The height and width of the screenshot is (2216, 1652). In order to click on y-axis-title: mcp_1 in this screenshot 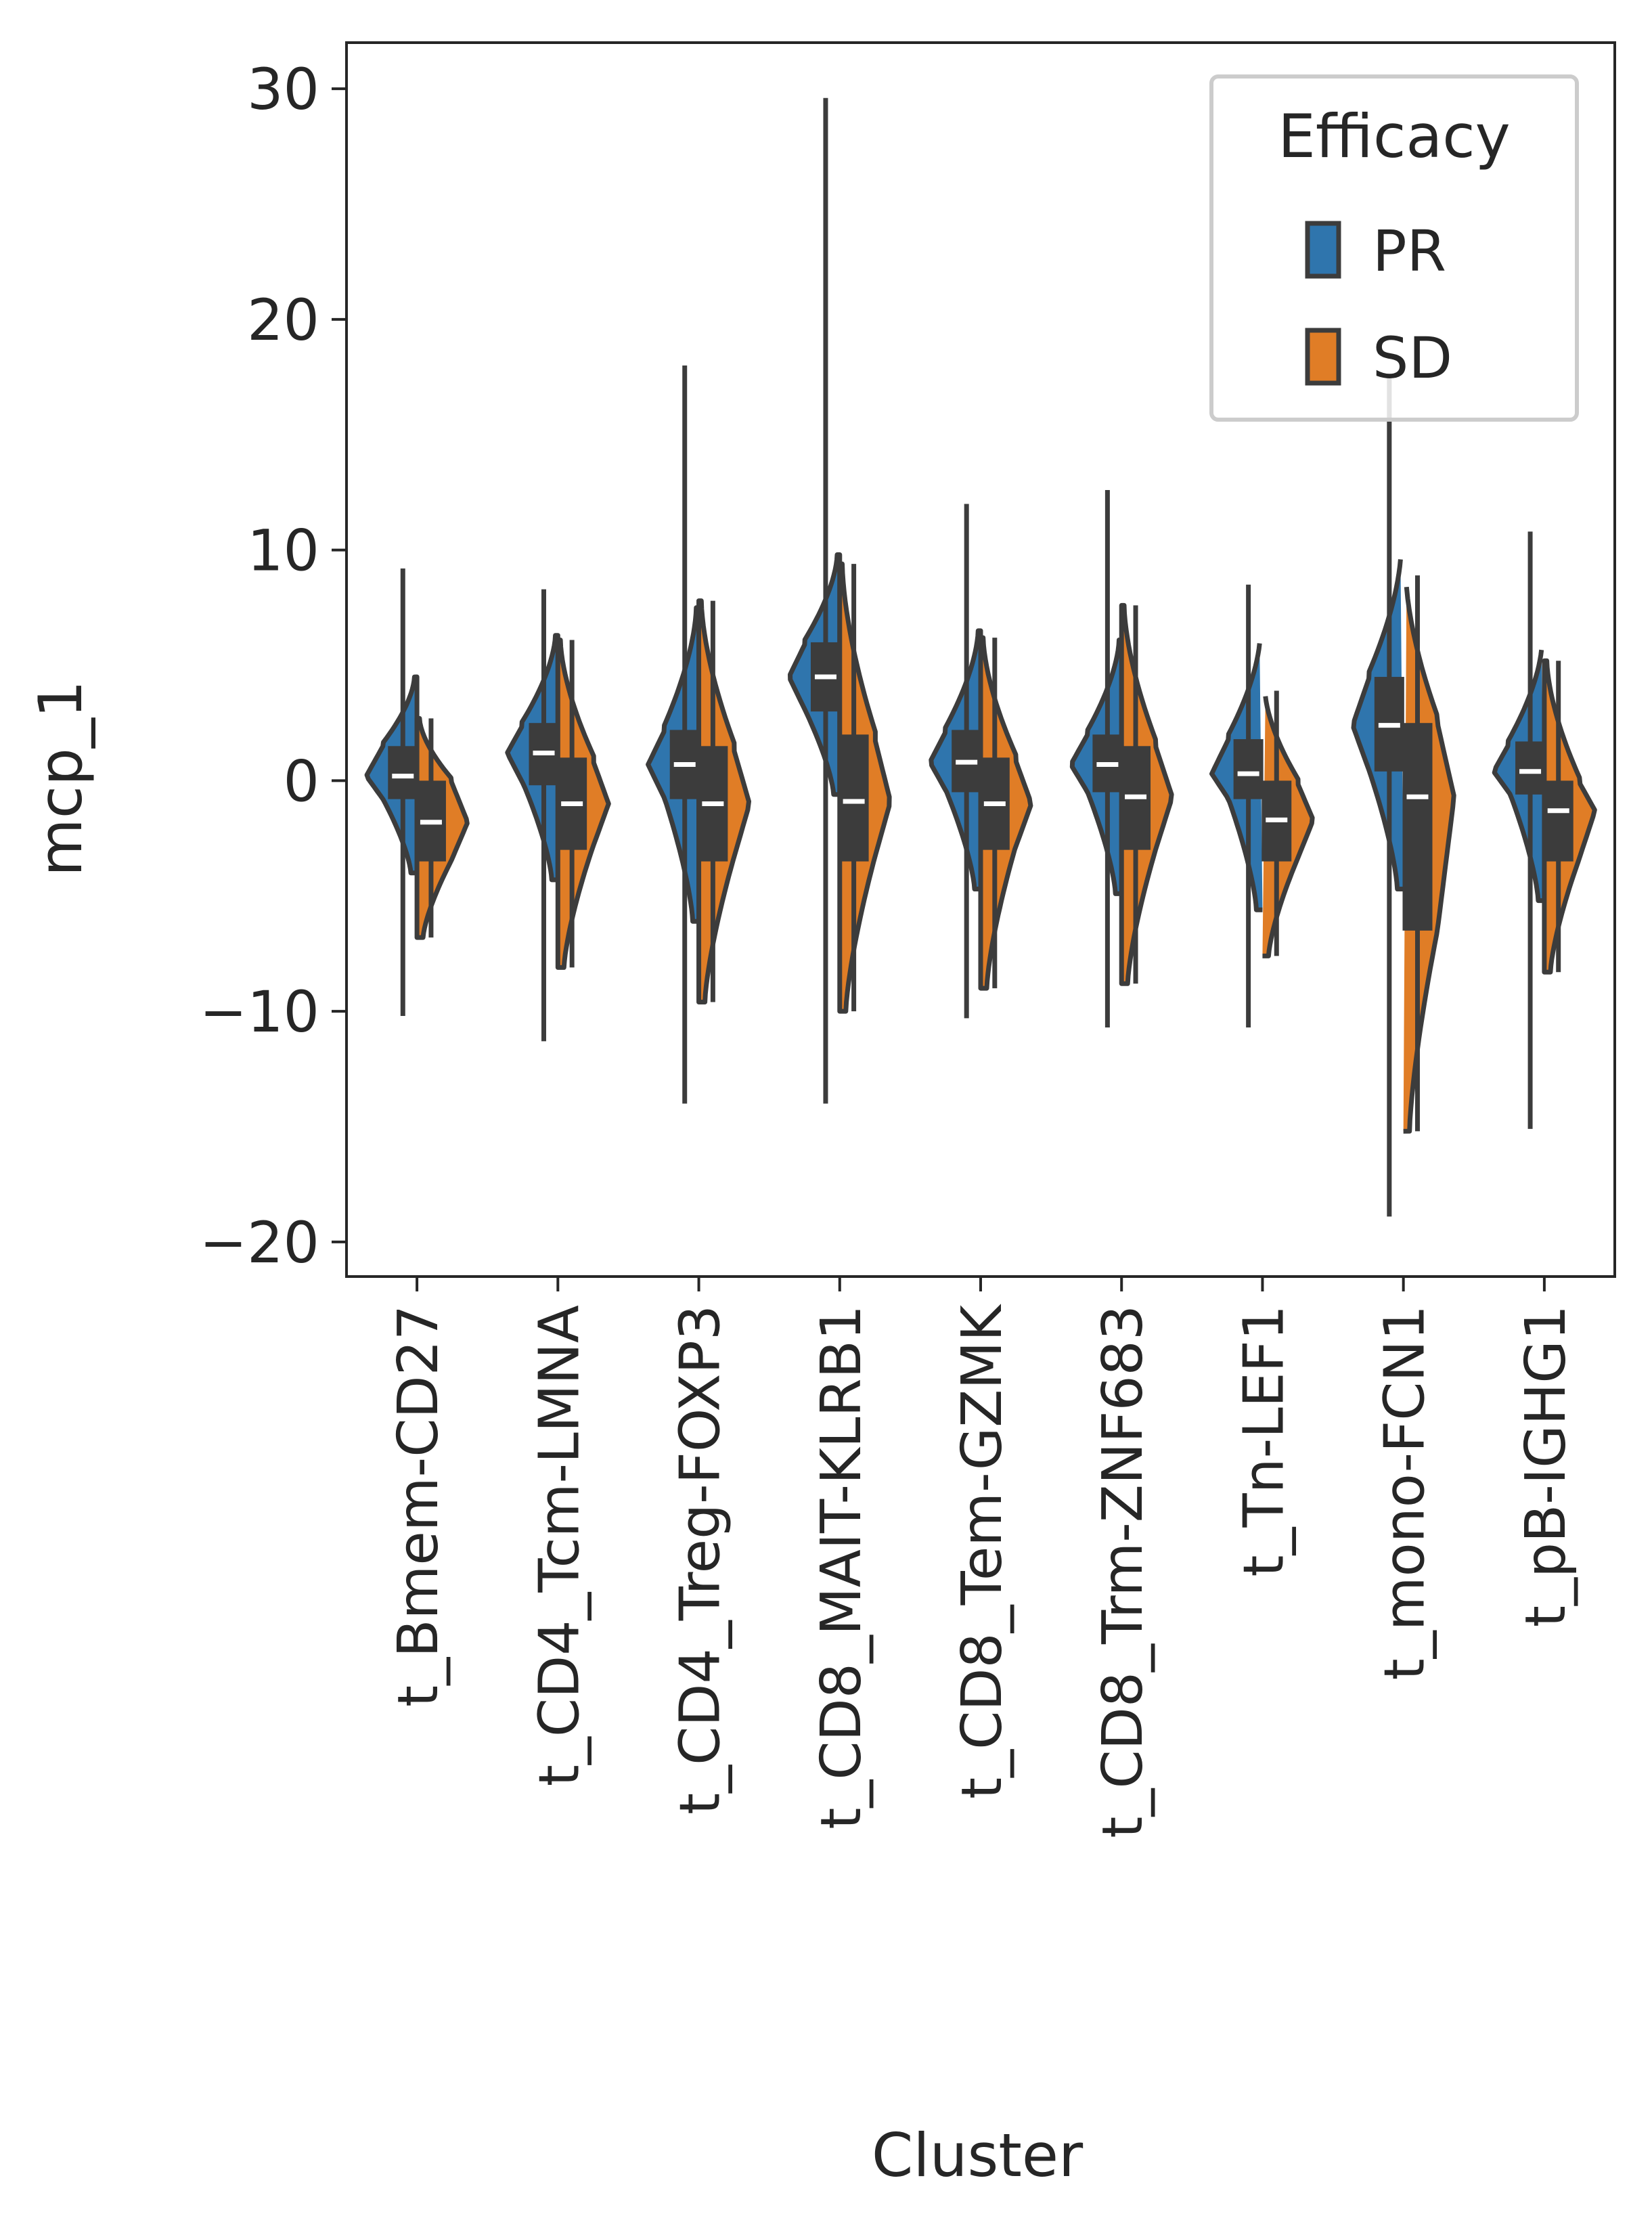, I will do `click(60, 778)`.